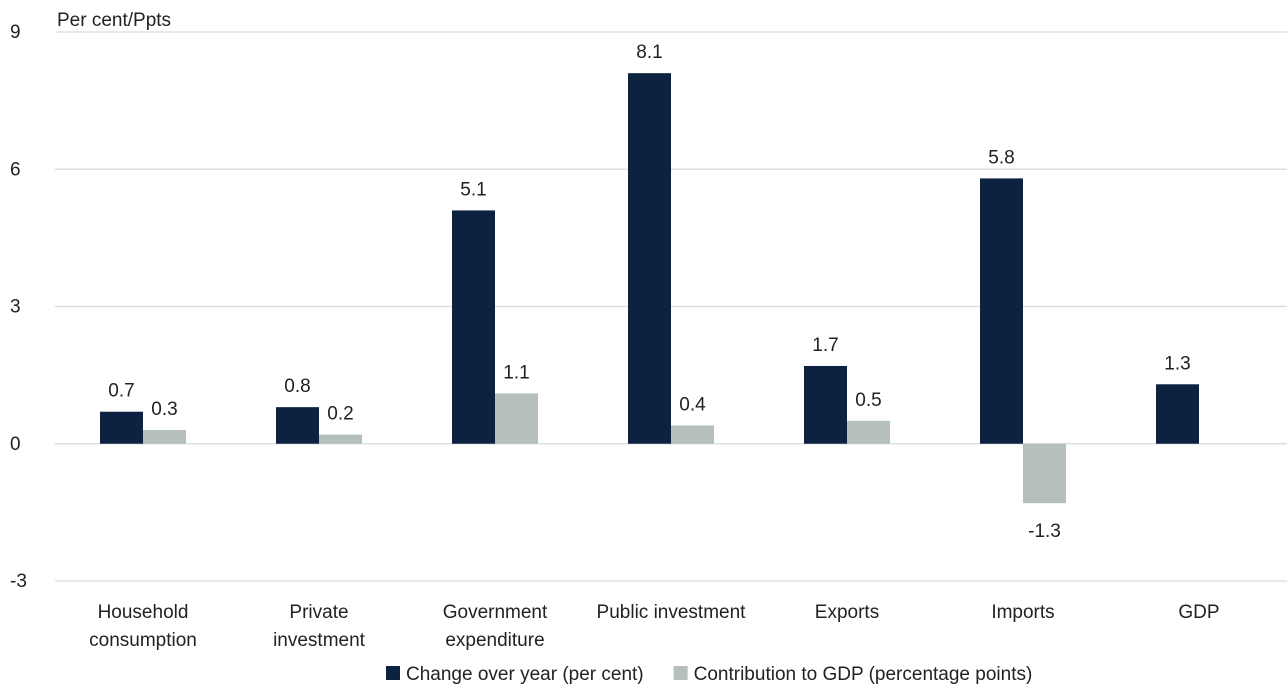  What do you see at coordinates (1022, 612) in the screenshot?
I see `x-tick-label: Imports` at bounding box center [1022, 612].